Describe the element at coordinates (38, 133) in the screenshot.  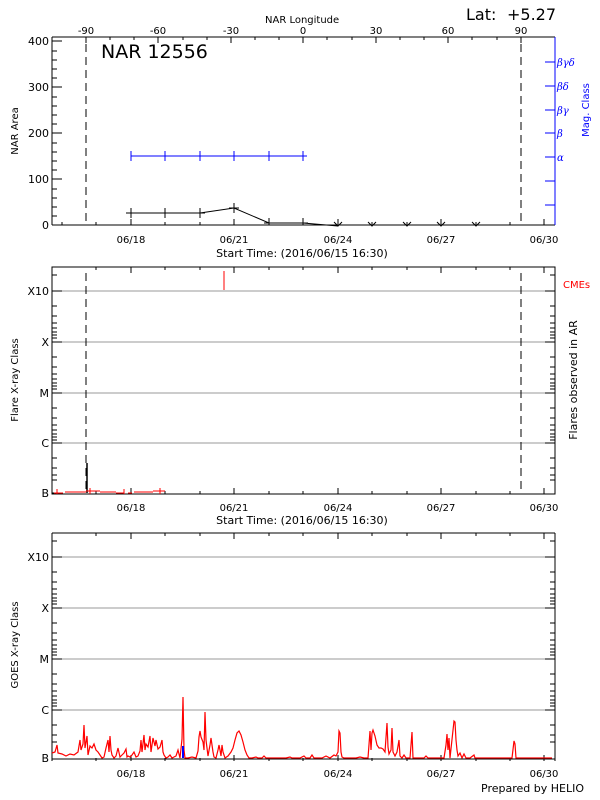
I see `area-tick-label: 200` at that location.